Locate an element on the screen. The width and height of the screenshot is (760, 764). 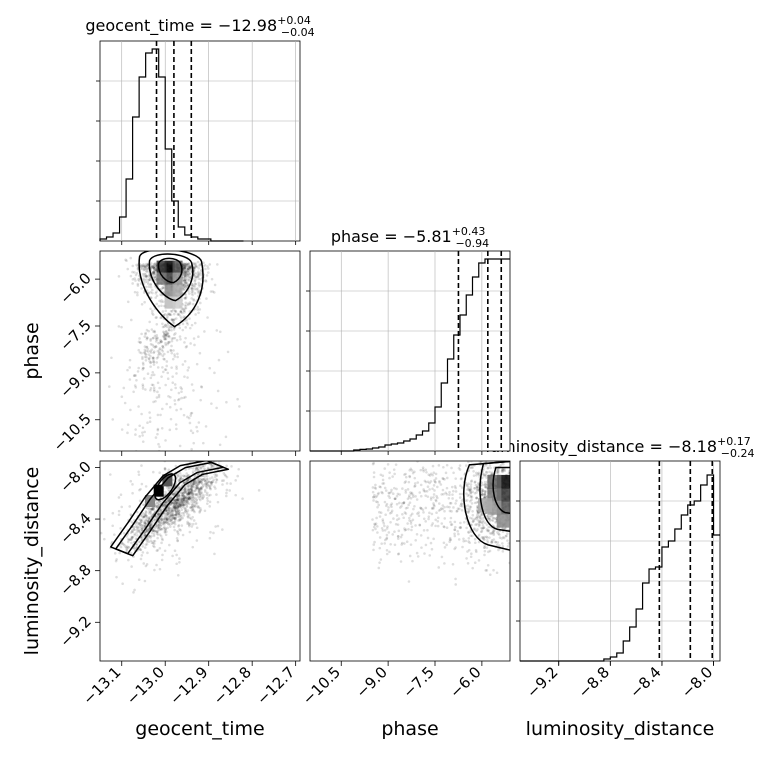
xtick-label: −8.4 is located at coordinates (645, 682).